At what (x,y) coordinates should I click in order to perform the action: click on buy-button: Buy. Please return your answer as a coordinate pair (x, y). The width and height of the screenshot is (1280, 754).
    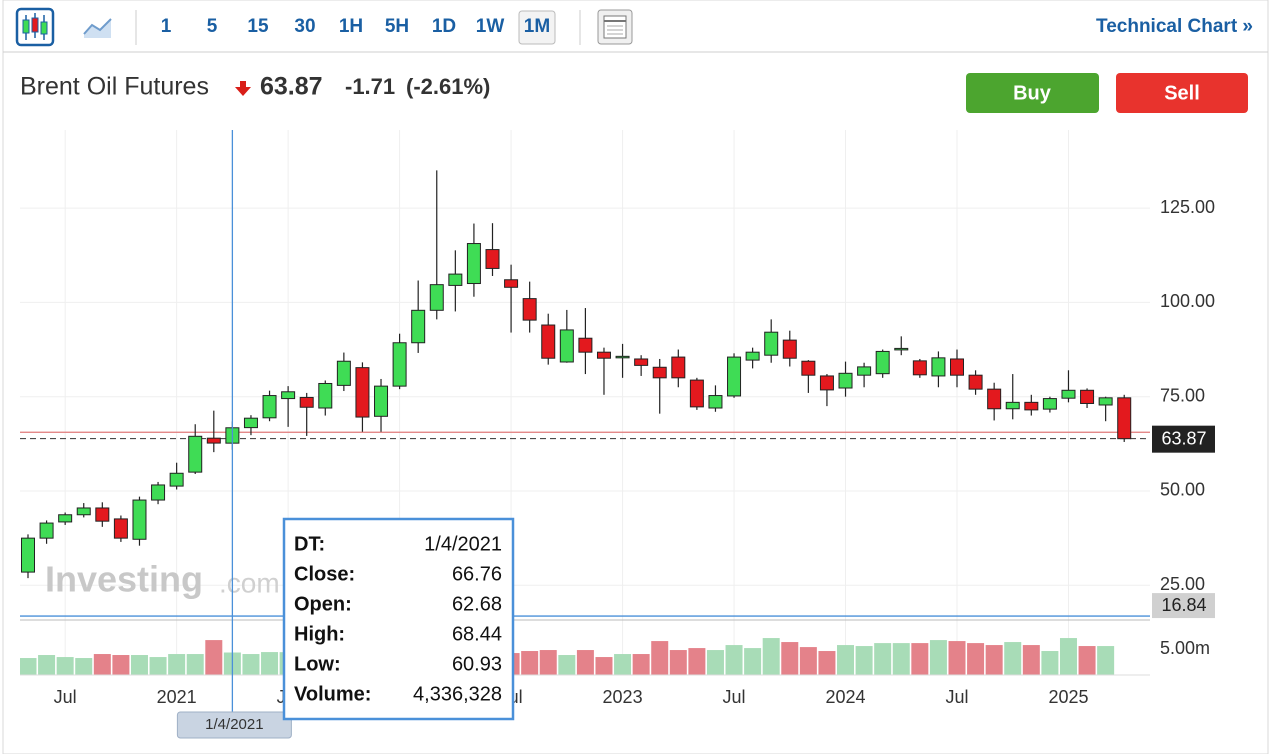
    Looking at the image, I should click on (1032, 93).